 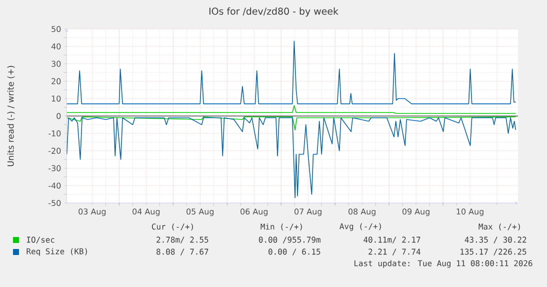 What do you see at coordinates (11, 116) in the screenshot?
I see `y-axis-title: Units read (-) / write (+)` at bounding box center [11, 116].